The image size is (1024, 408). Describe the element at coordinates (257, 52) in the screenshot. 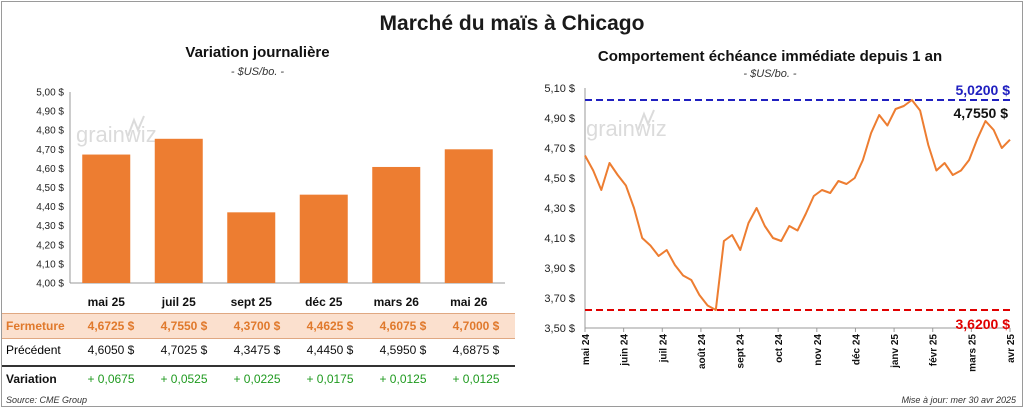

I see `left-chart-title: Variation journalière` at that location.